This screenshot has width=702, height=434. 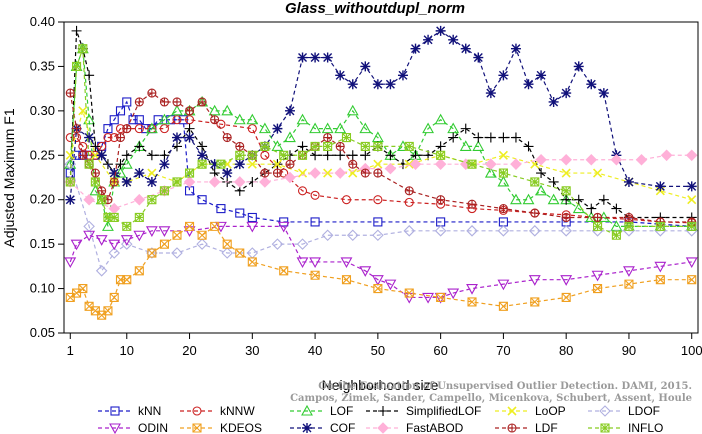 I want to click on legend-label: kNN, so click(x=149, y=411).